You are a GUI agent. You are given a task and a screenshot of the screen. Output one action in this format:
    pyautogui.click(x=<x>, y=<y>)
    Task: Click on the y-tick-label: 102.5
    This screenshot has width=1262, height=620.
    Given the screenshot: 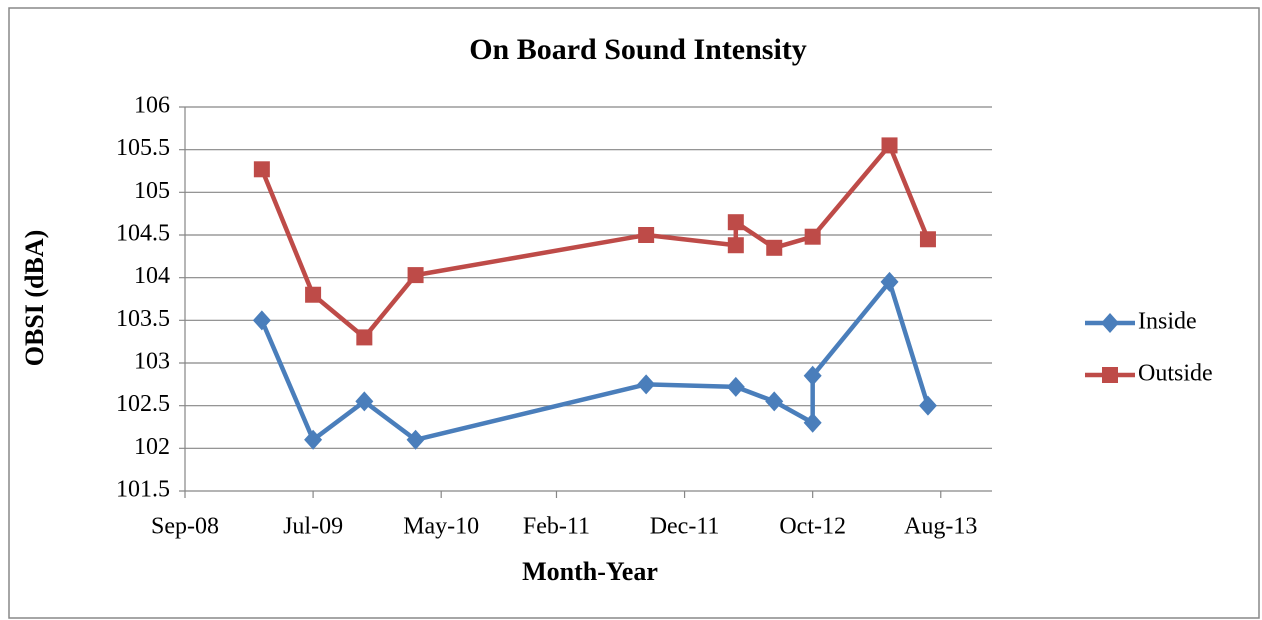 What is the action you would take?
    pyautogui.click(x=143, y=404)
    